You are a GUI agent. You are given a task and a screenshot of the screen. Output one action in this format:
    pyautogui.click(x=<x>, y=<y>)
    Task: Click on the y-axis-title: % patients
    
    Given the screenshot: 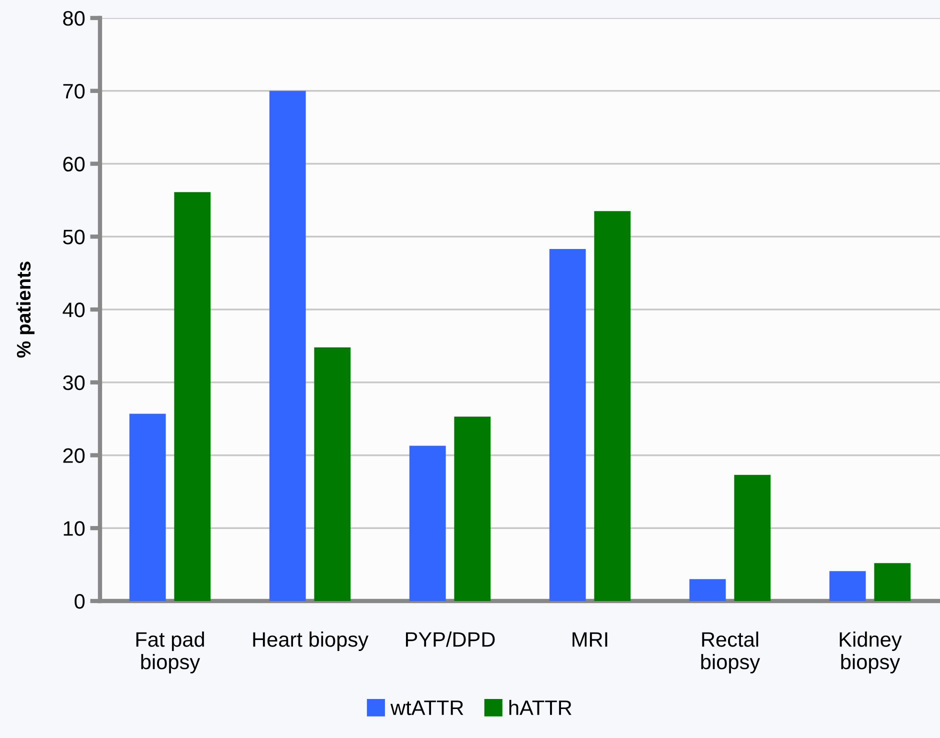 What is the action you would take?
    pyautogui.click(x=25, y=310)
    